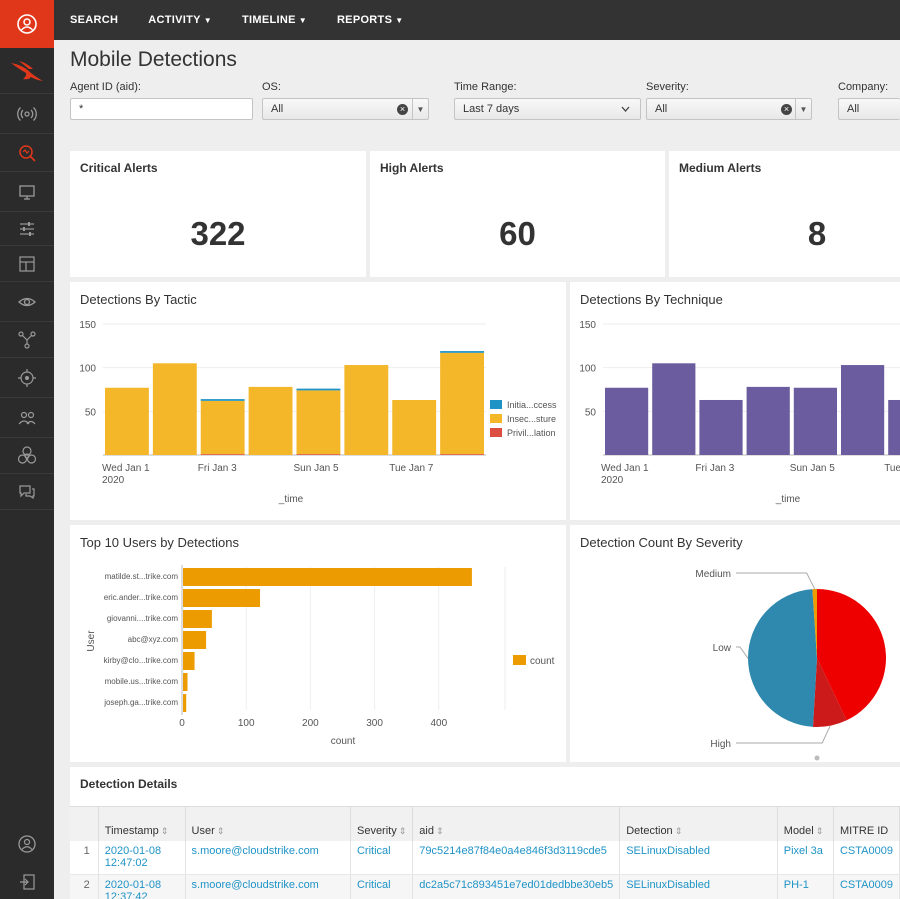  Describe the element at coordinates (698, 823) in the screenshot. I see `col-header-detection: Detection ⇕` at that location.